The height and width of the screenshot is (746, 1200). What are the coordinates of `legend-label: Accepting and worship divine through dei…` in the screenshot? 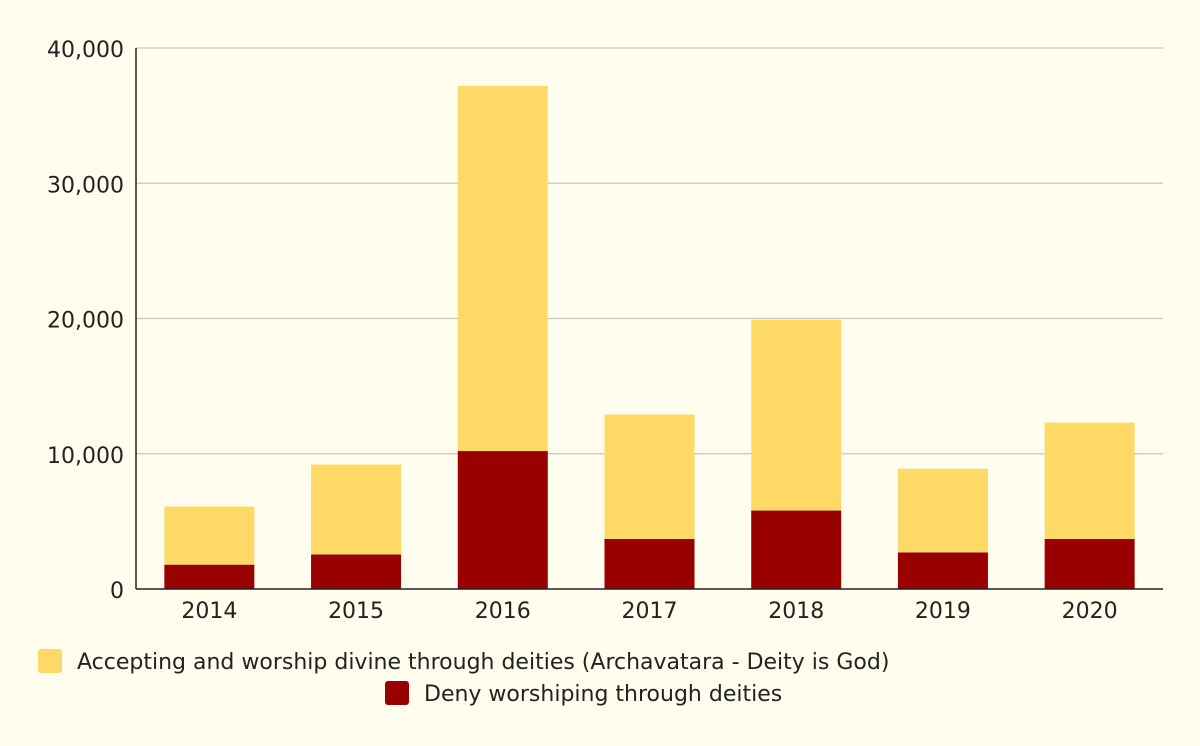 It's located at (483, 662).